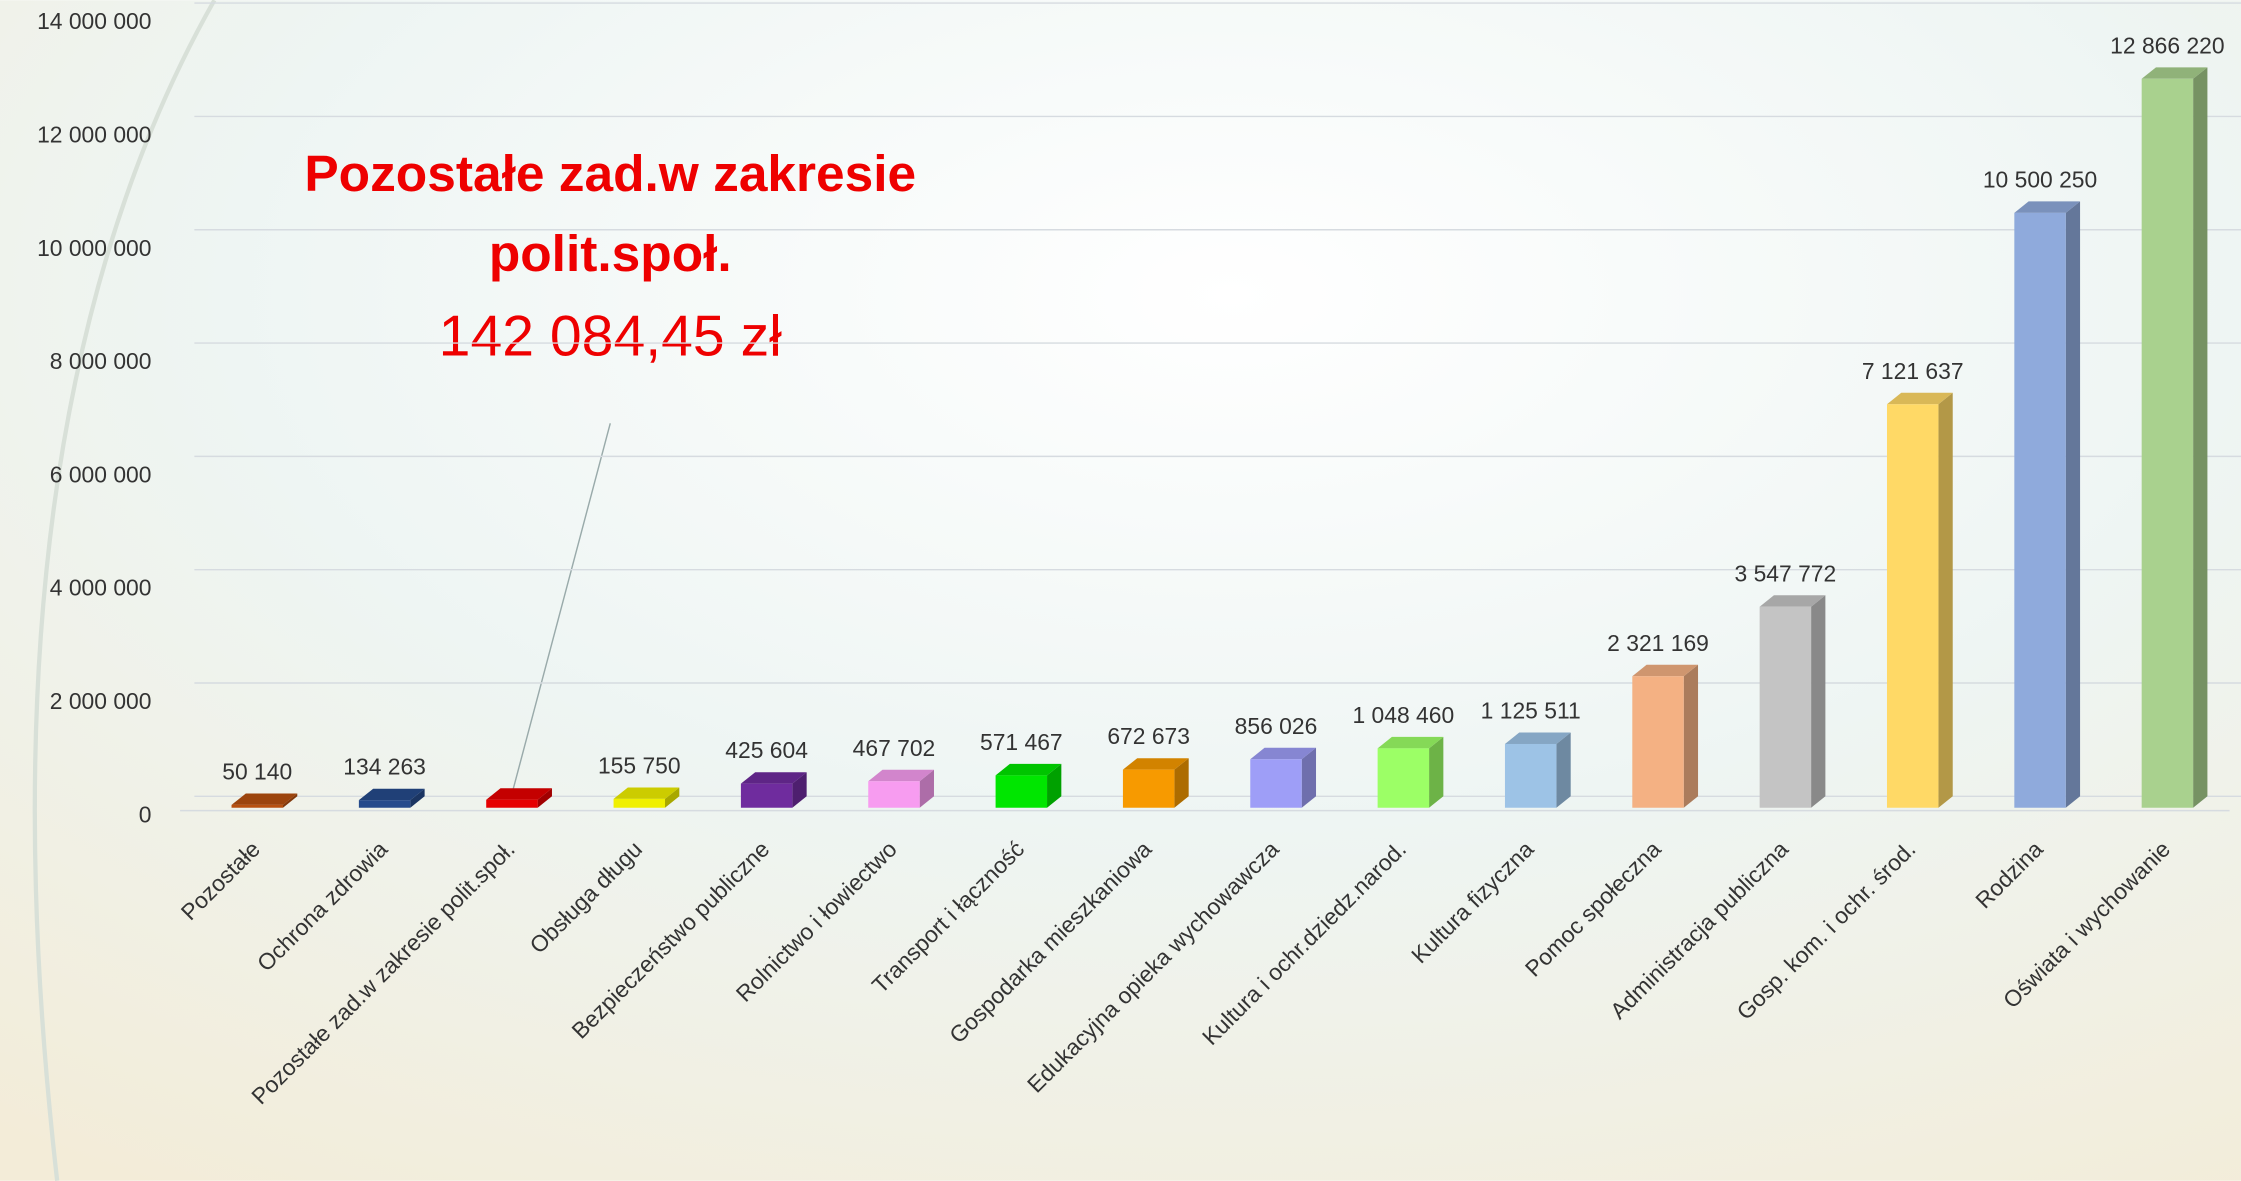 This screenshot has height=1181, width=2241. What do you see at coordinates (1786, 573) in the screenshot?
I see `value-label: 3 547 772` at bounding box center [1786, 573].